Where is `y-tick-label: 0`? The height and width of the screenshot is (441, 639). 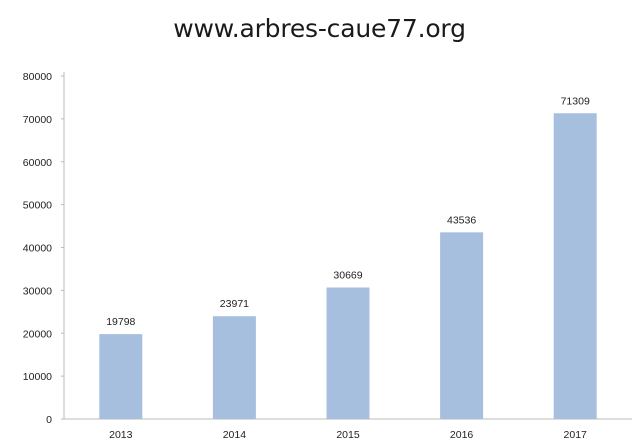 y-tick-label: 0 is located at coordinates (49, 420).